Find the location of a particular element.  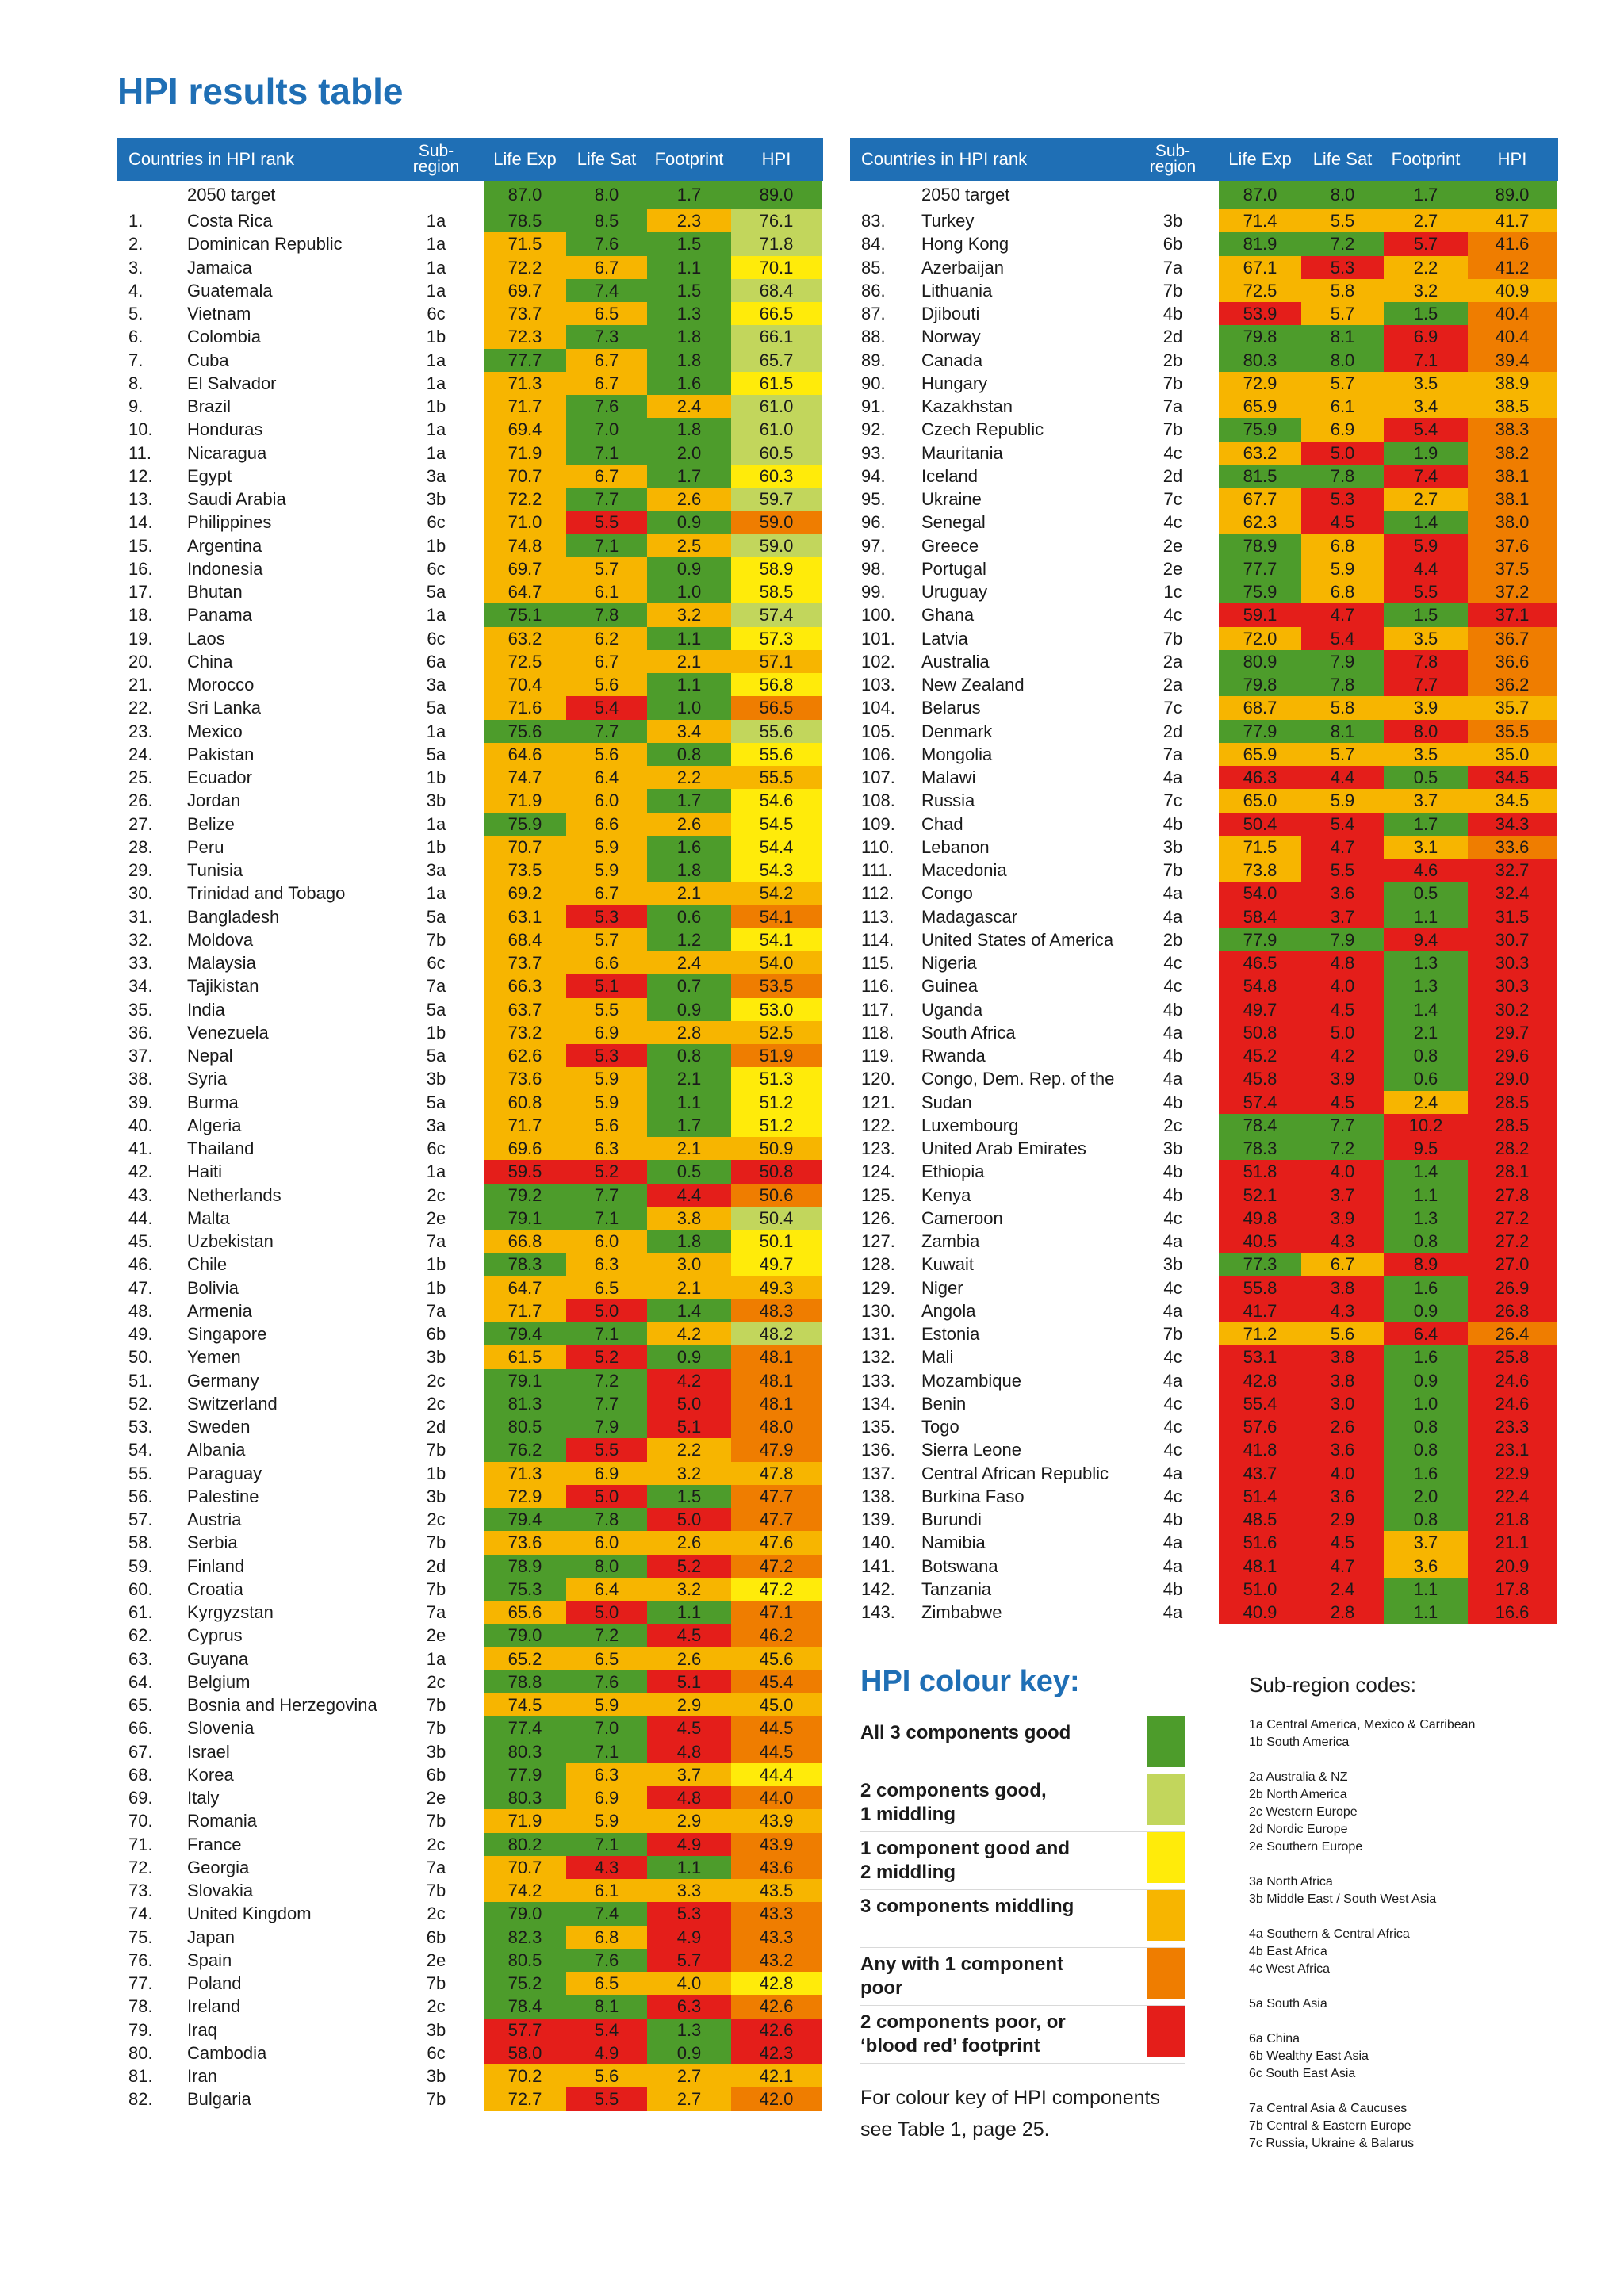

table-row: 86. Lithuania 7b 72.5 5.8 3.2 40.9 is located at coordinates (1204, 290).